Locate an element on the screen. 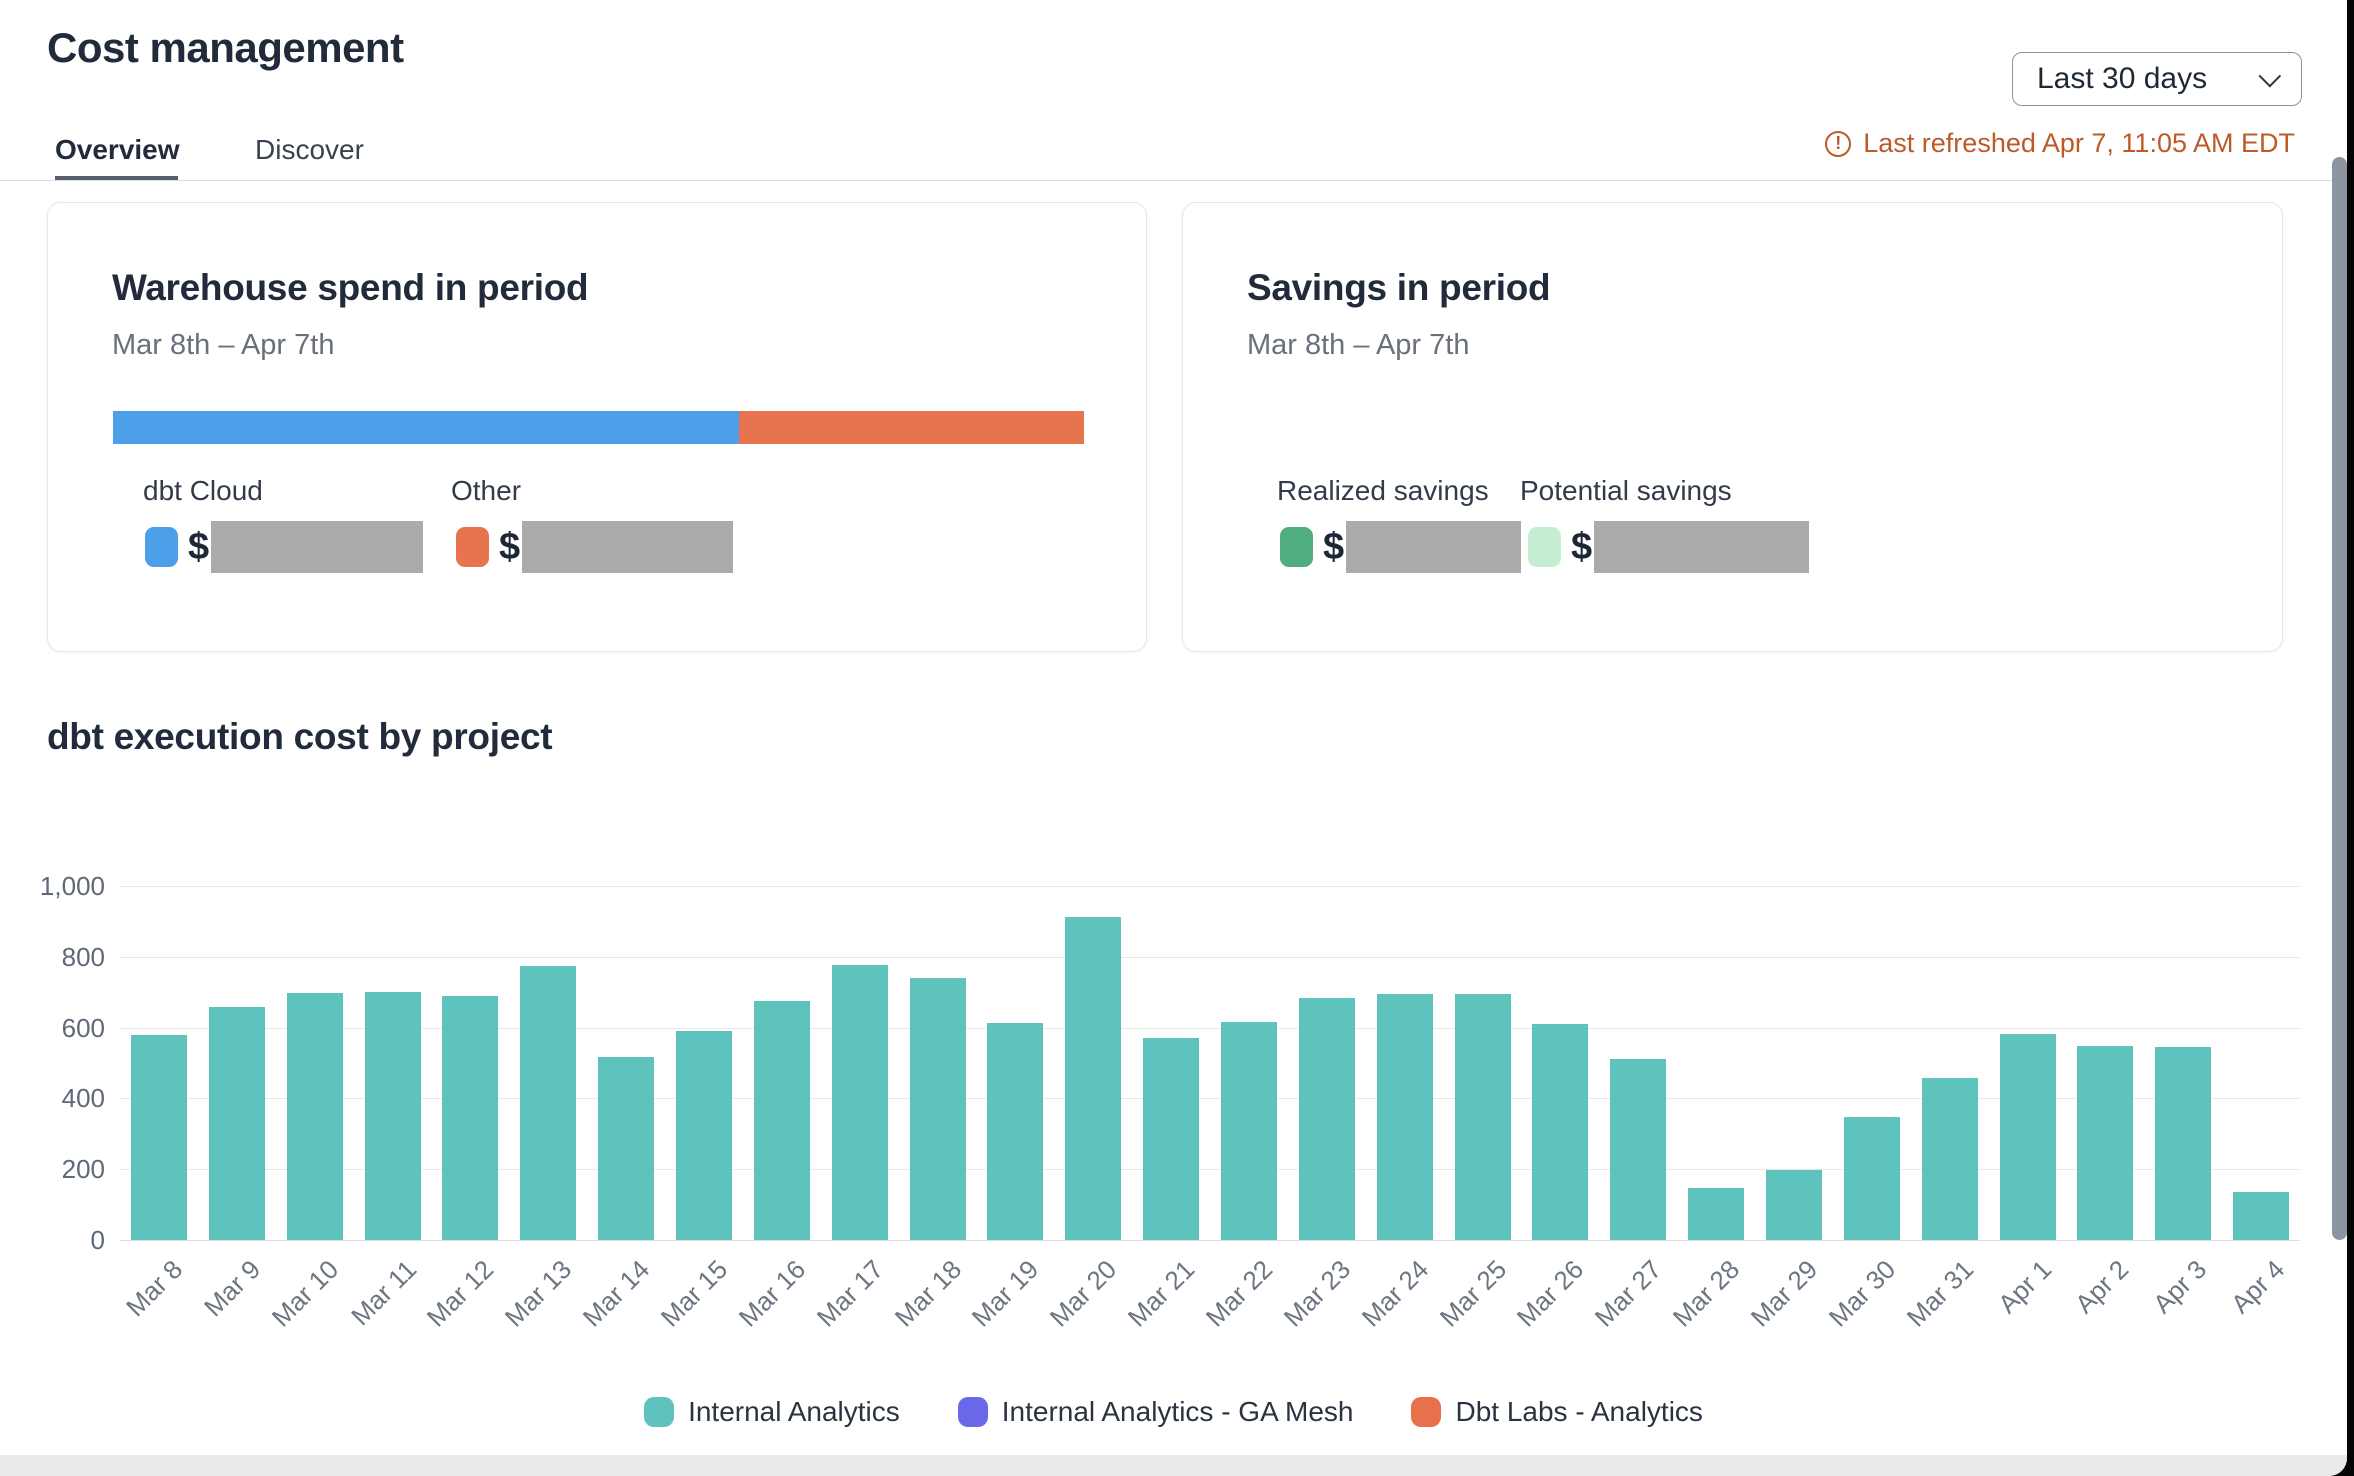  legend-label-other: Other is located at coordinates (486, 490).